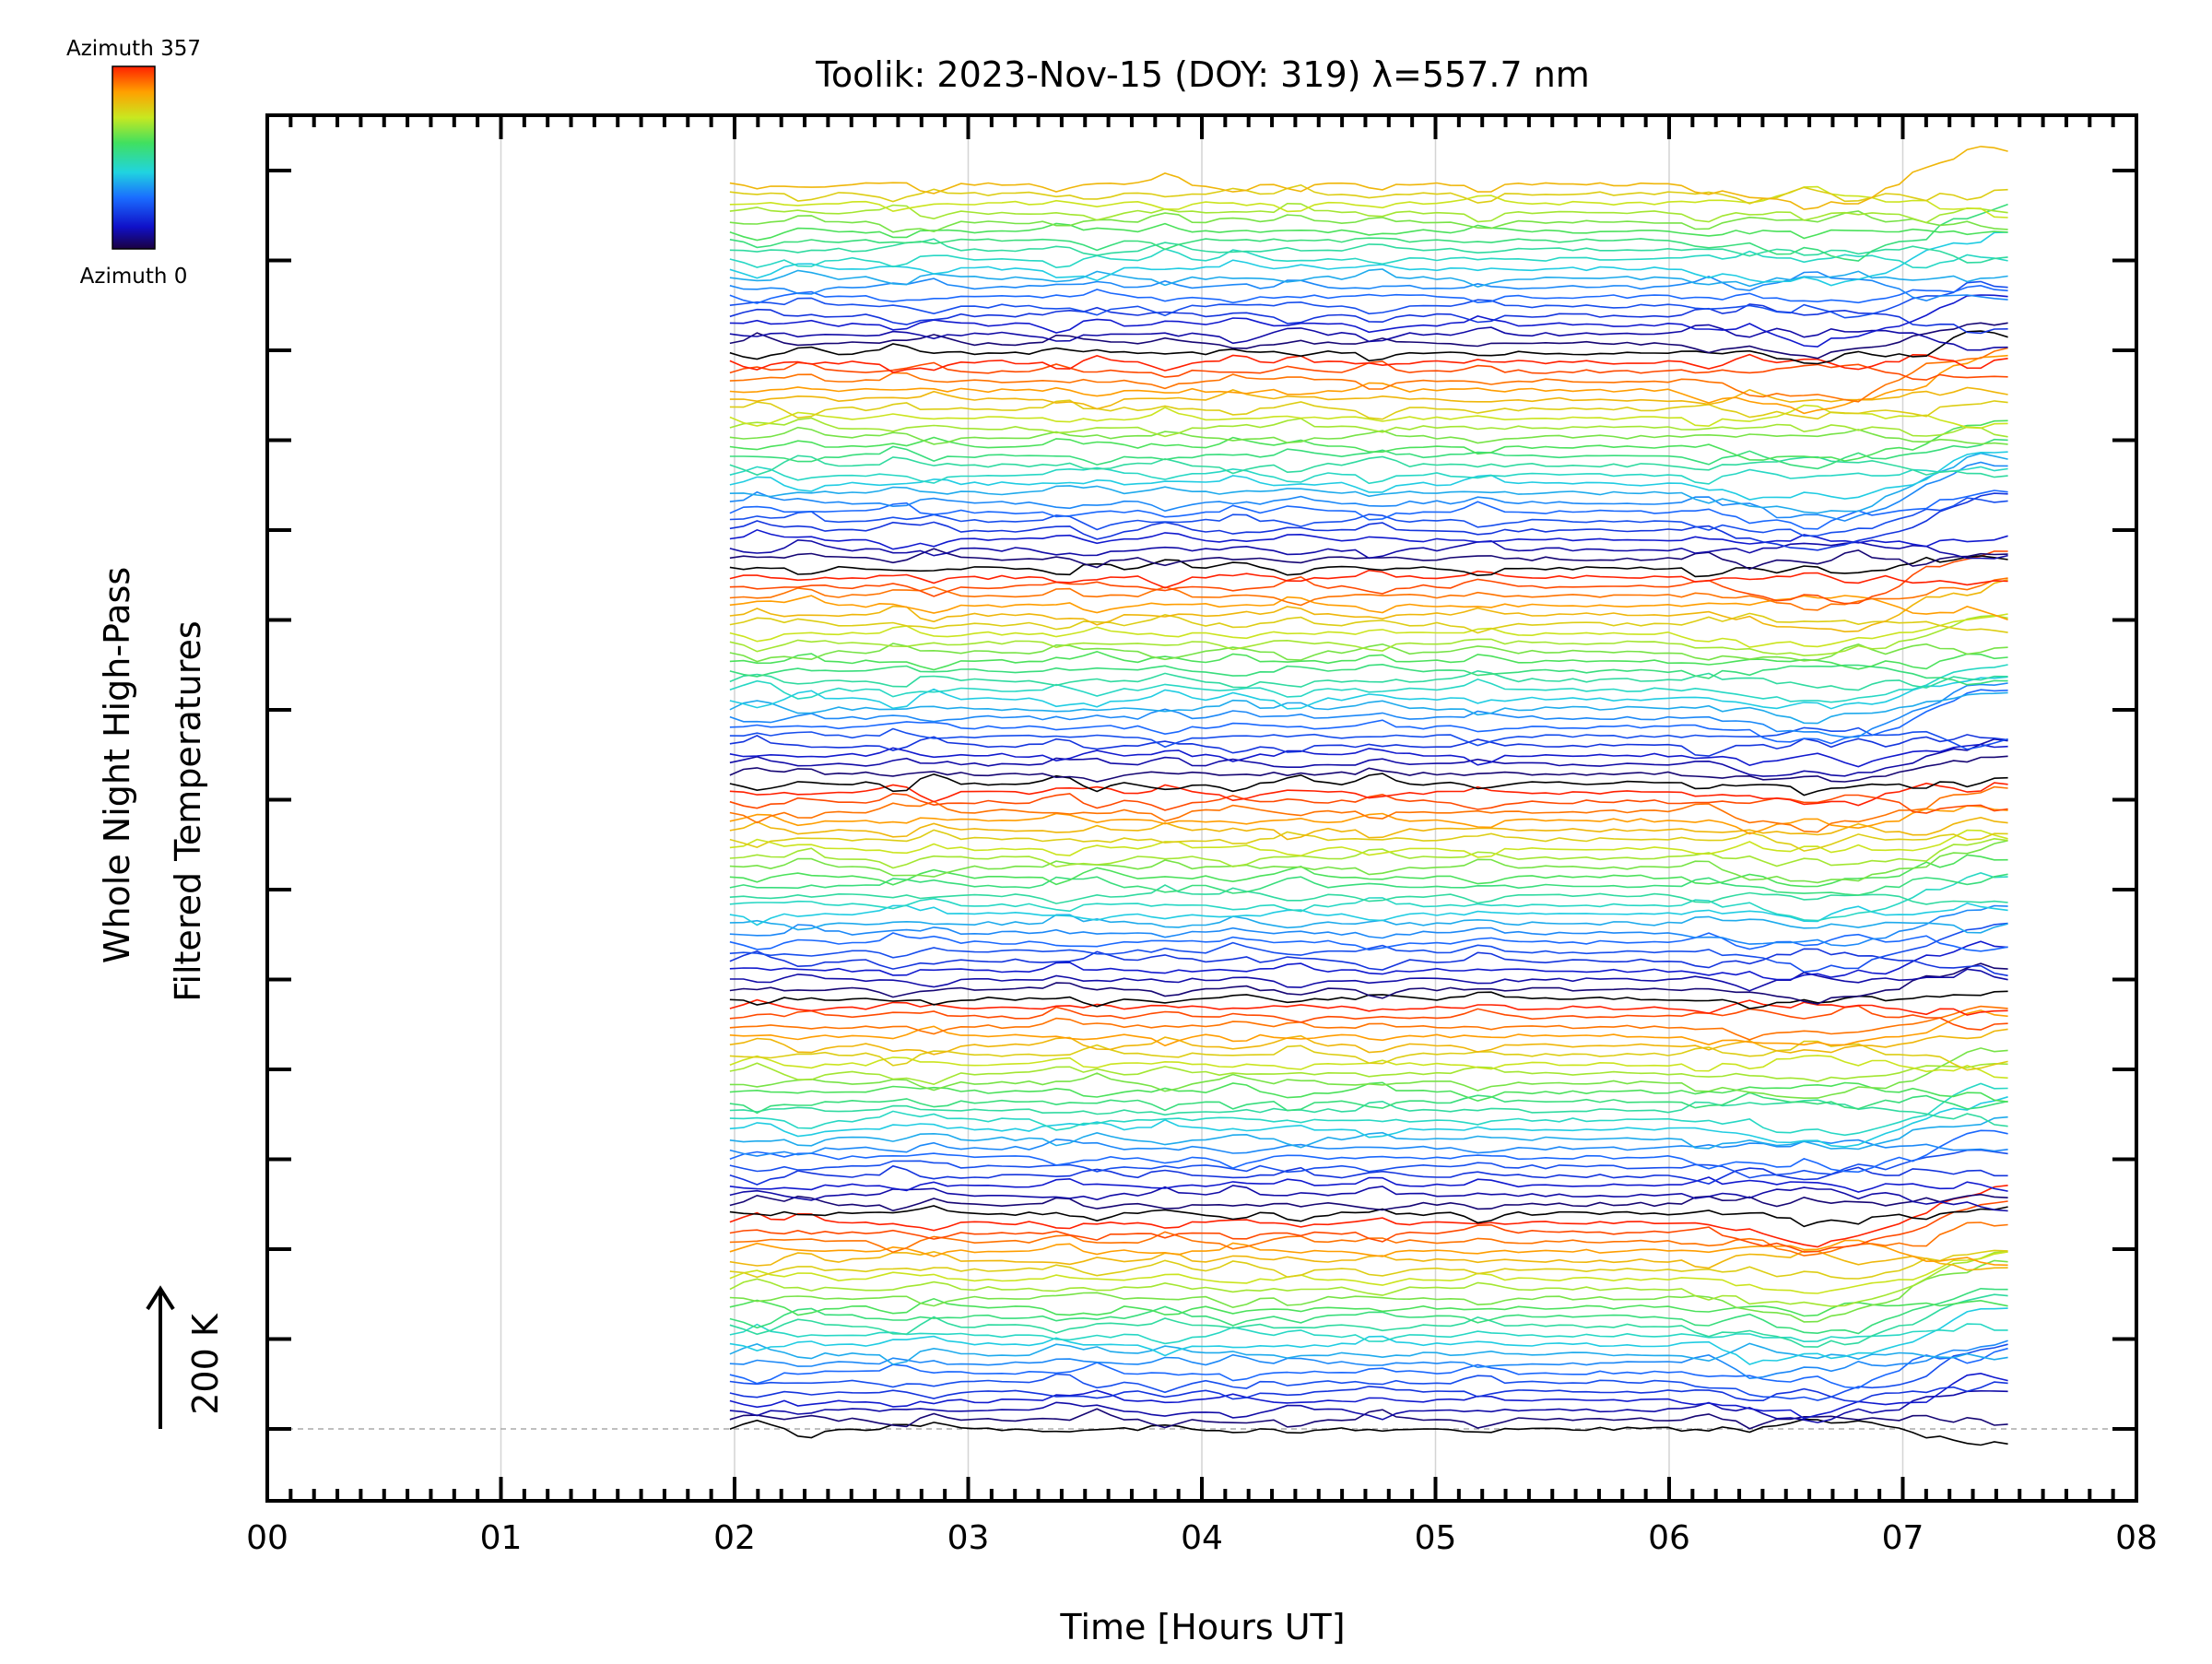  I want to click on y-axis-title-line1: Whole Night High-Pass, so click(117, 765).